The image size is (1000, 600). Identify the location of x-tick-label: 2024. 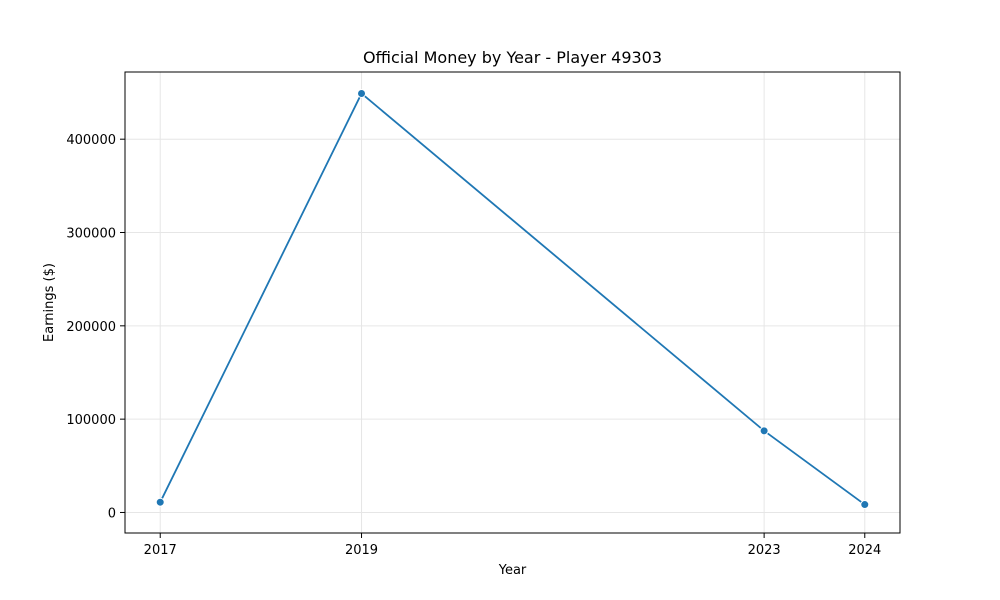
(864, 550).